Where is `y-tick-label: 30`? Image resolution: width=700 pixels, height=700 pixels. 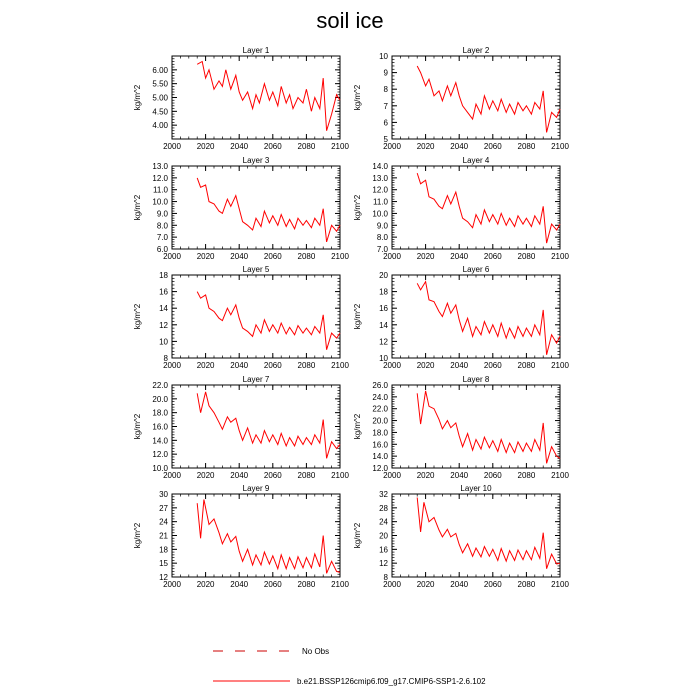 y-tick-label: 30 is located at coordinates (163, 494).